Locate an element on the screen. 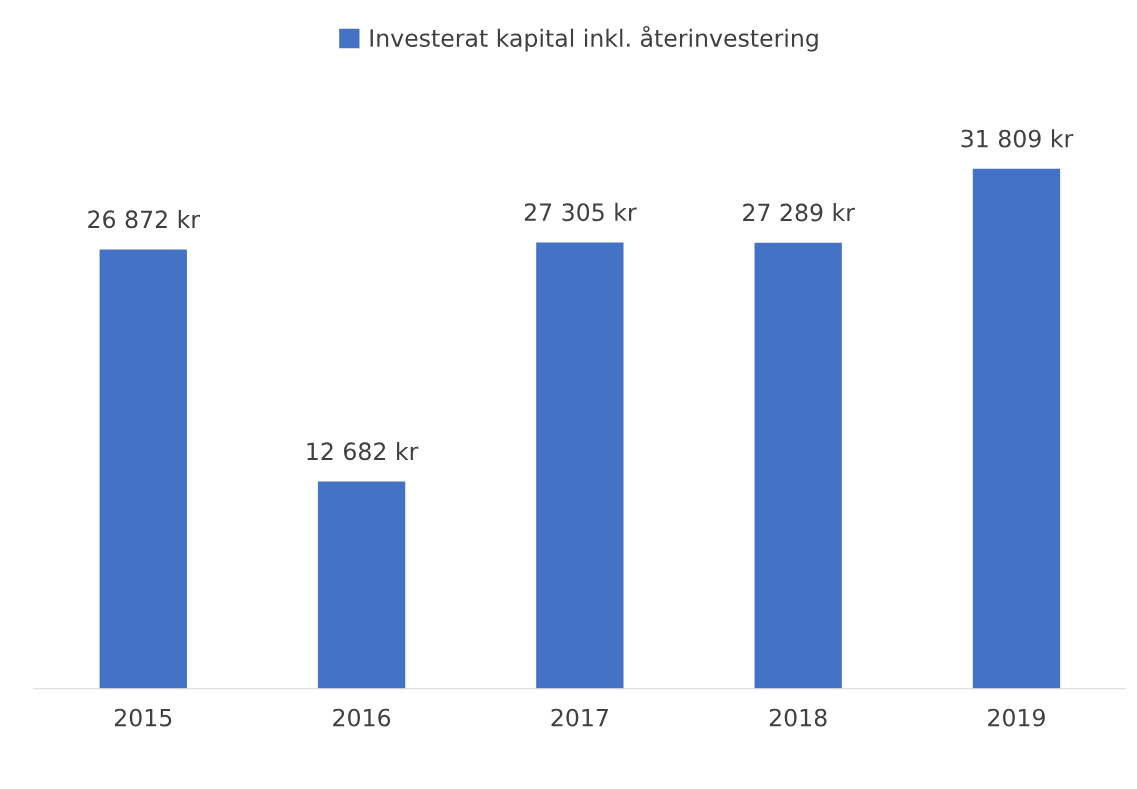  x-tick-label: 2018 is located at coordinates (798, 717).